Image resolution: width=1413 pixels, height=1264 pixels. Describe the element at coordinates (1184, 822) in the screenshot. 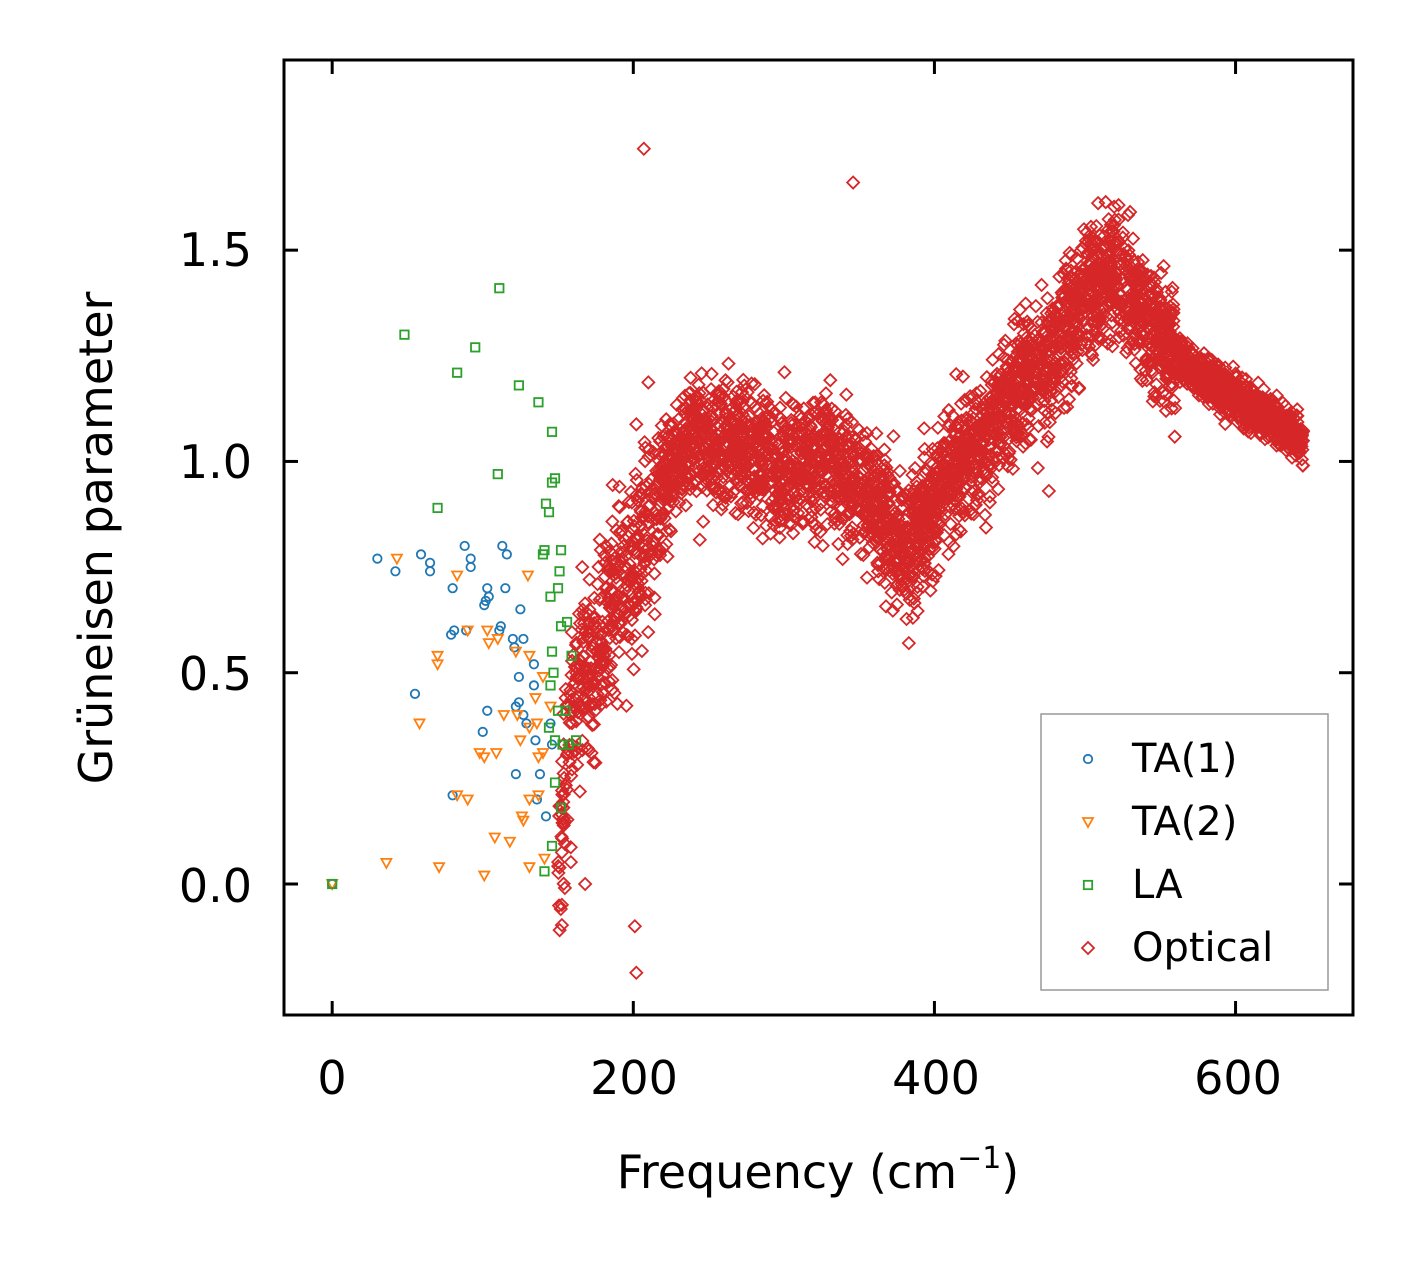

I see `legend-label-ta2: TA(2)` at that location.